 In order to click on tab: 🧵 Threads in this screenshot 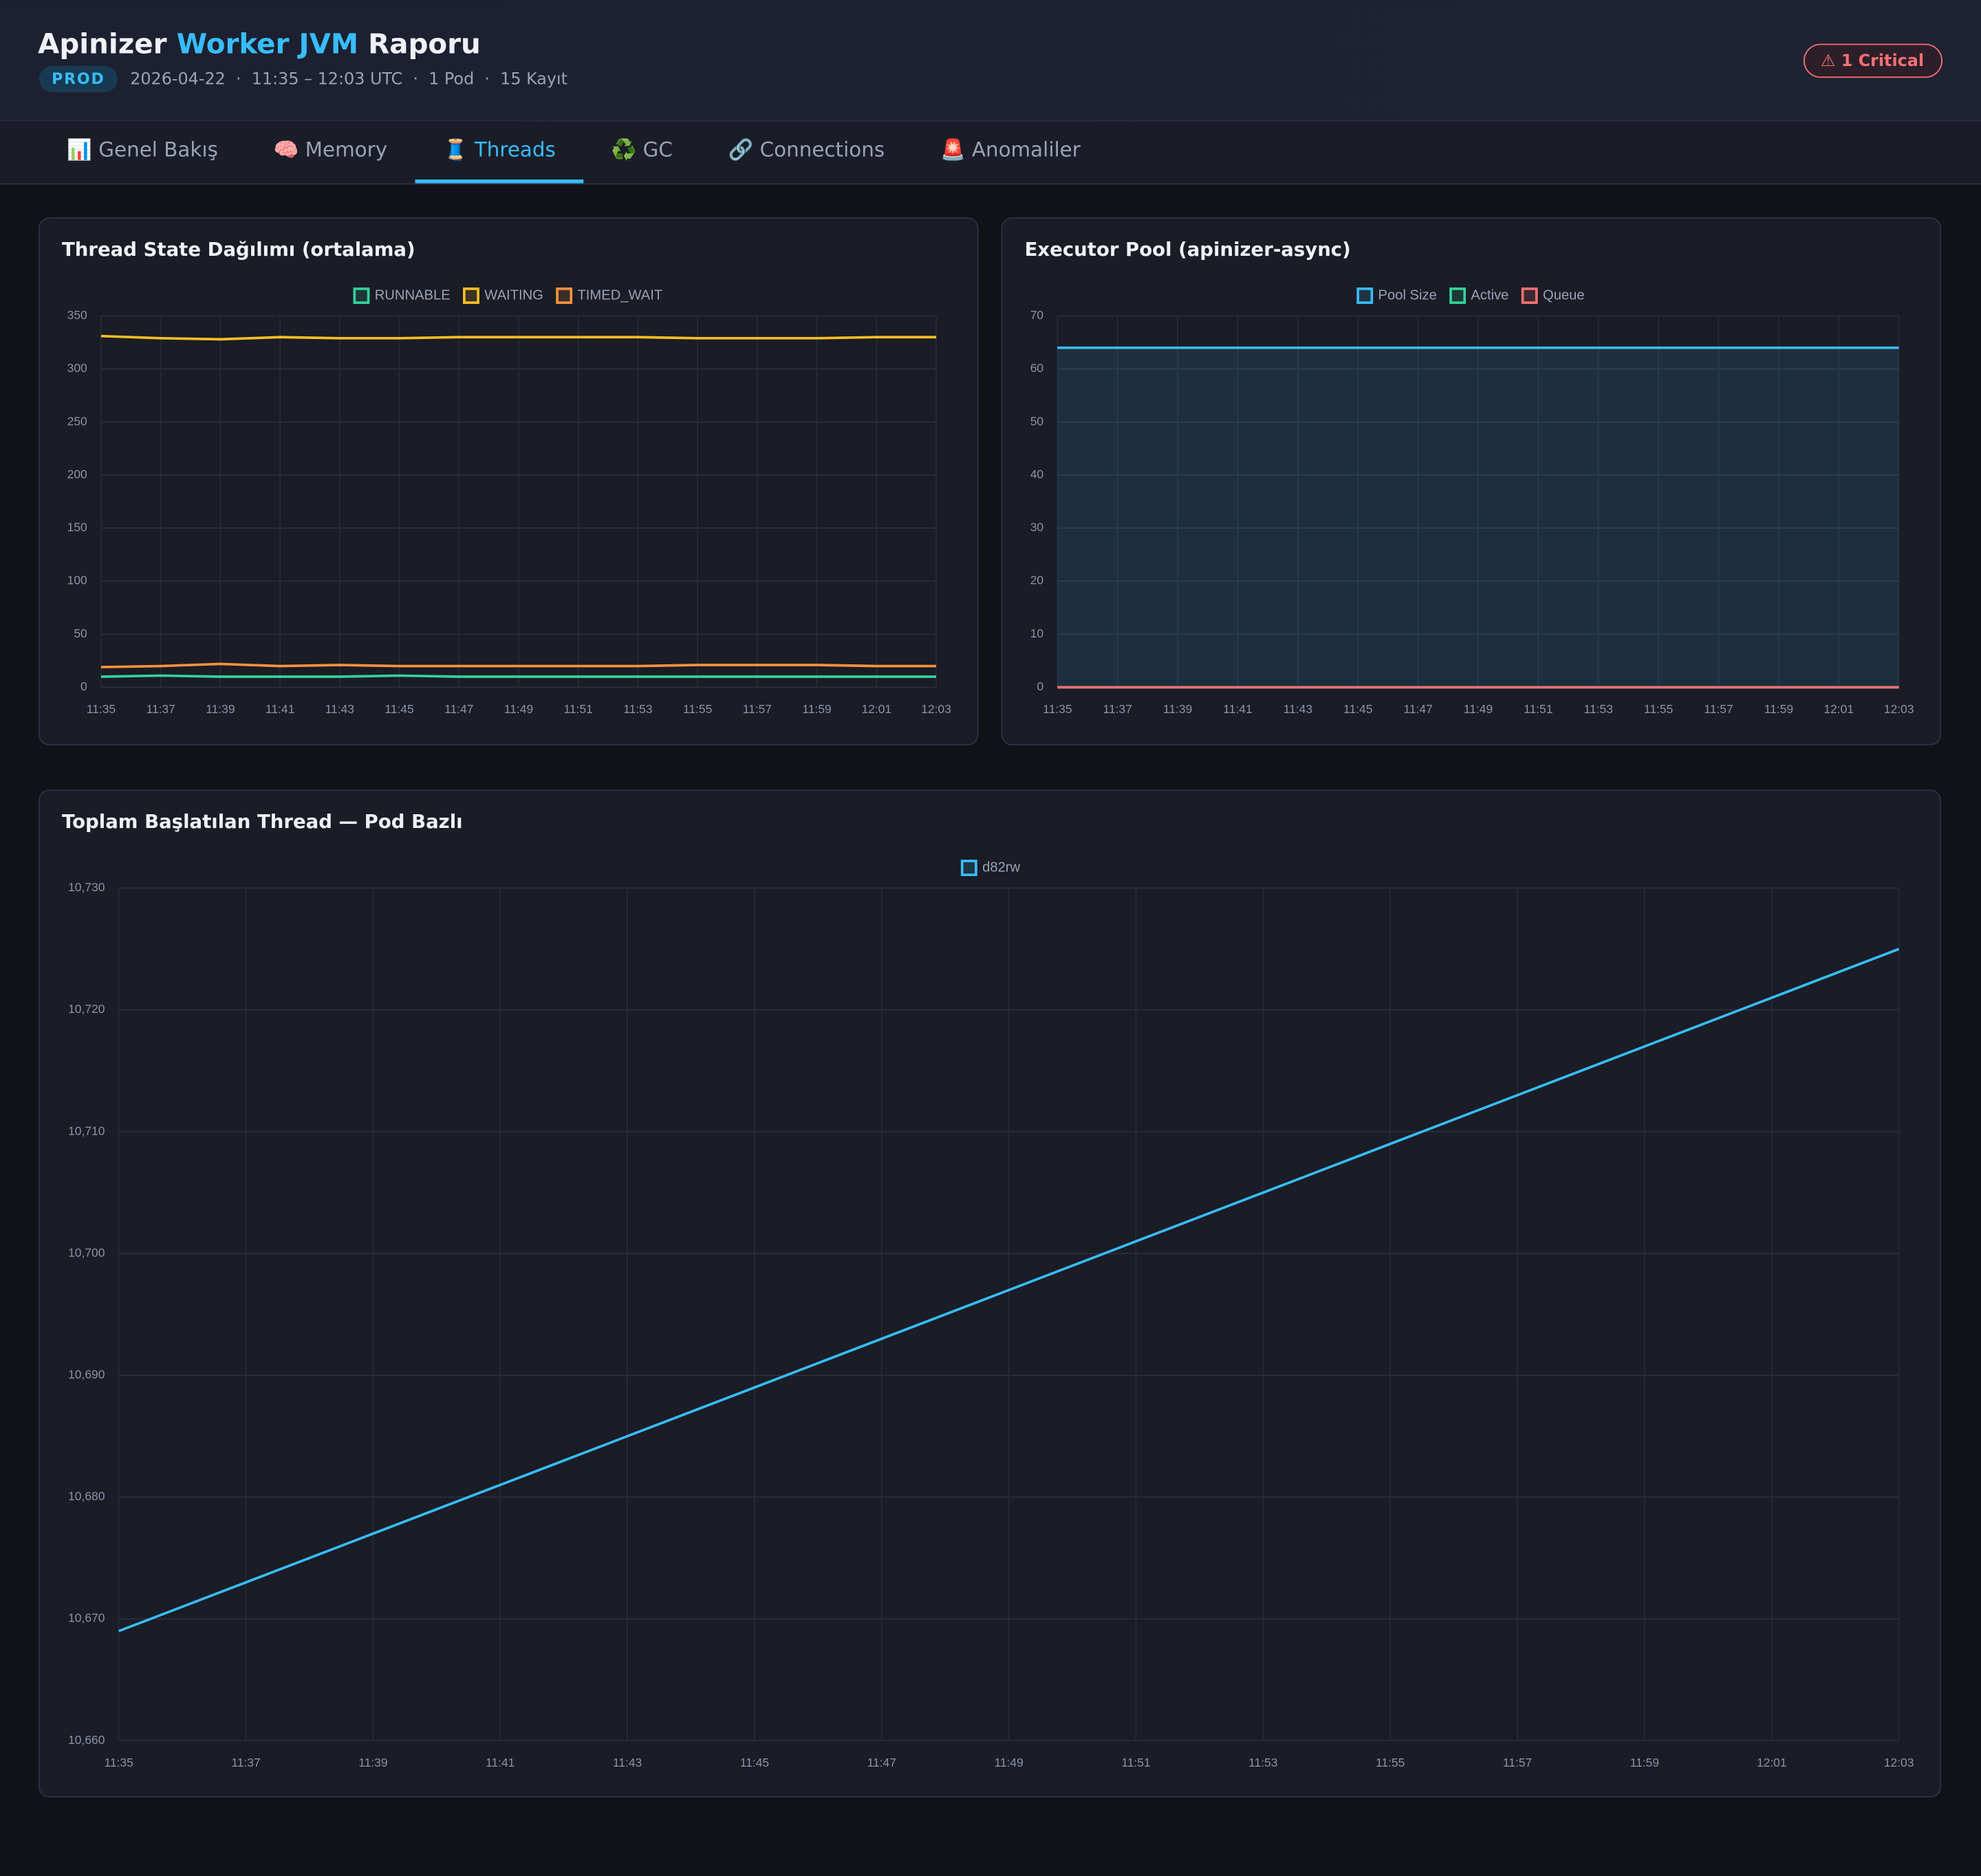, I will do `click(499, 150)`.